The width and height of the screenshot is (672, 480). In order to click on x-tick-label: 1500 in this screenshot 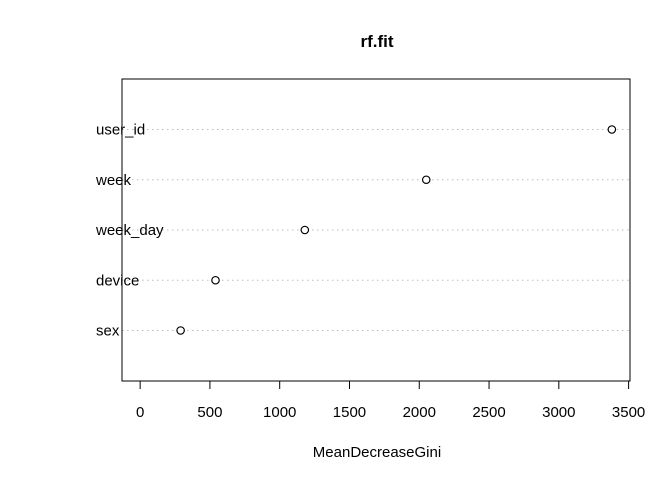, I will do `click(349, 412)`.